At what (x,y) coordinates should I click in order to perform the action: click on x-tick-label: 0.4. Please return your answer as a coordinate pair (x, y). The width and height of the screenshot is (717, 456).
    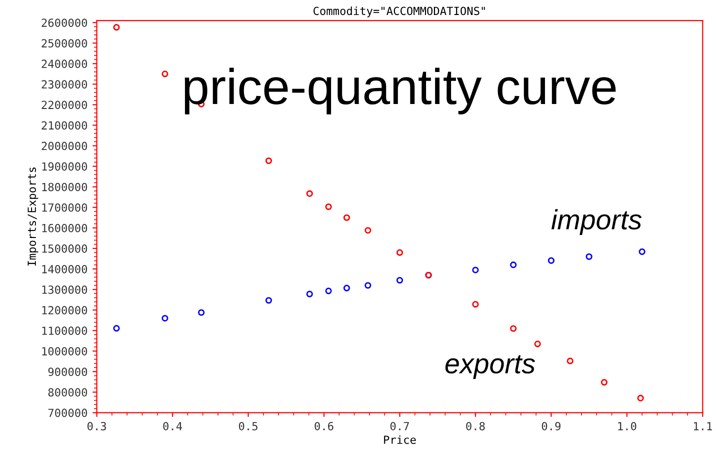
    Looking at the image, I should click on (172, 426).